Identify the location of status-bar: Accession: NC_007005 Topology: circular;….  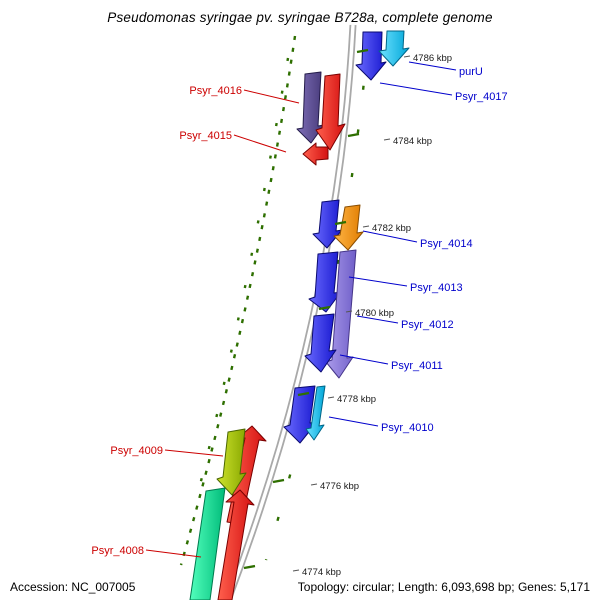
(300, 587).